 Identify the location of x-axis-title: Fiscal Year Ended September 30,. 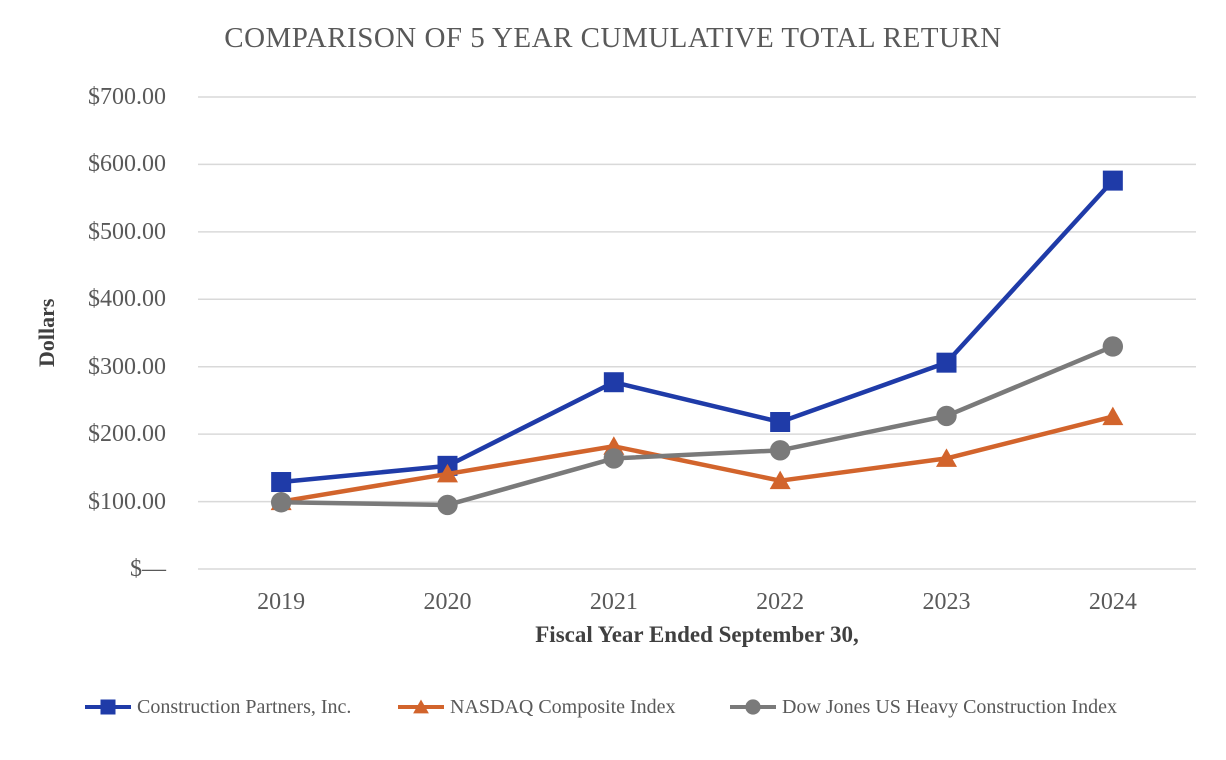
(697, 634).